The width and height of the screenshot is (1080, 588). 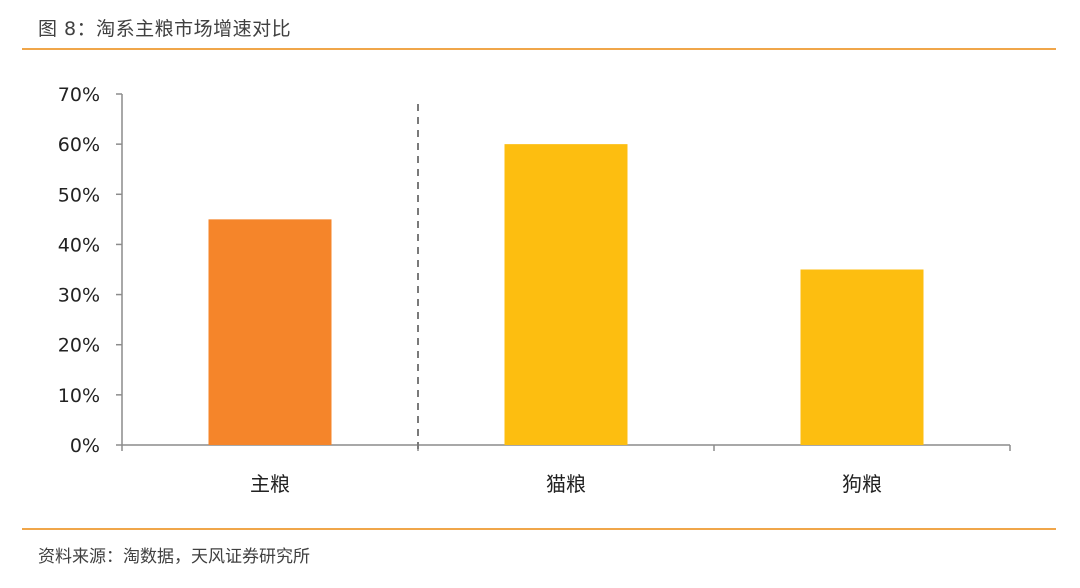 I want to click on x-category-label: 主粮, so click(x=270, y=484).